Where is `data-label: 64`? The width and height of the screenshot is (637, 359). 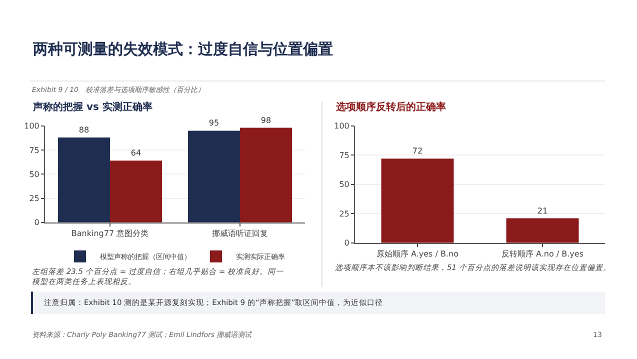
data-label: 64 is located at coordinates (136, 153).